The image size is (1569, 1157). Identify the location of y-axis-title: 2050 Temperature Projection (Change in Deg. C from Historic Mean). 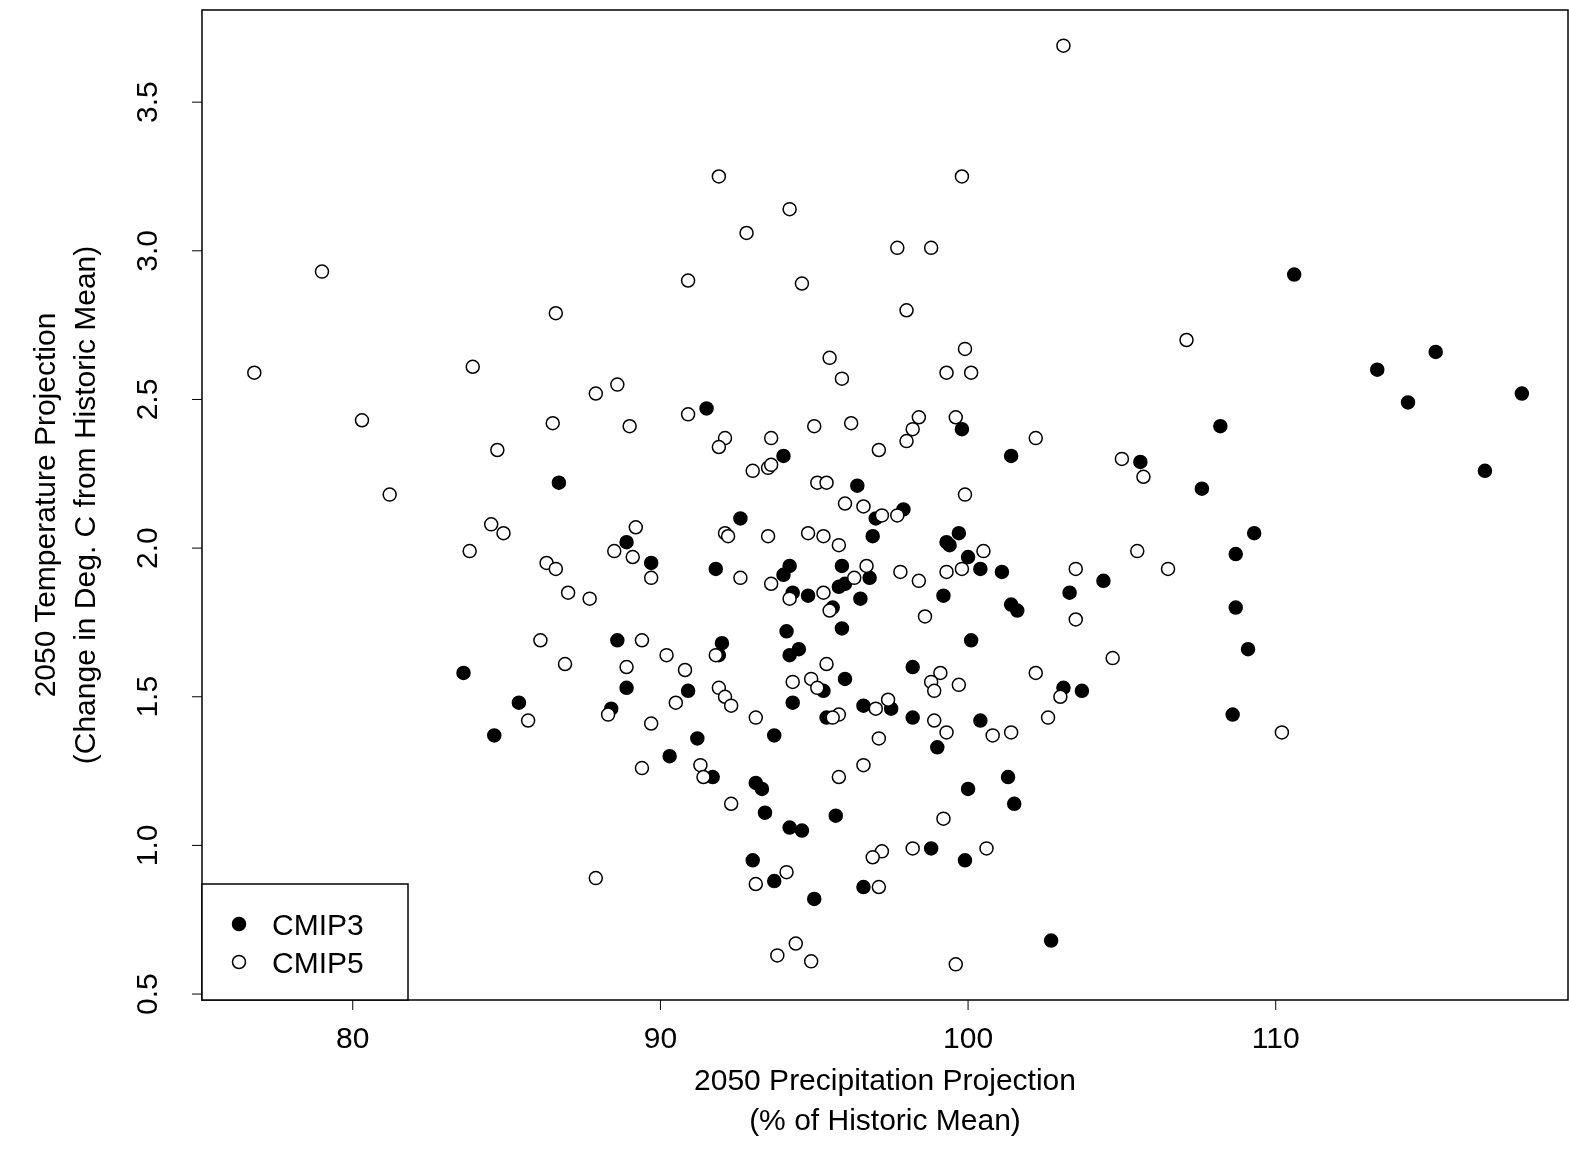
(64, 505).